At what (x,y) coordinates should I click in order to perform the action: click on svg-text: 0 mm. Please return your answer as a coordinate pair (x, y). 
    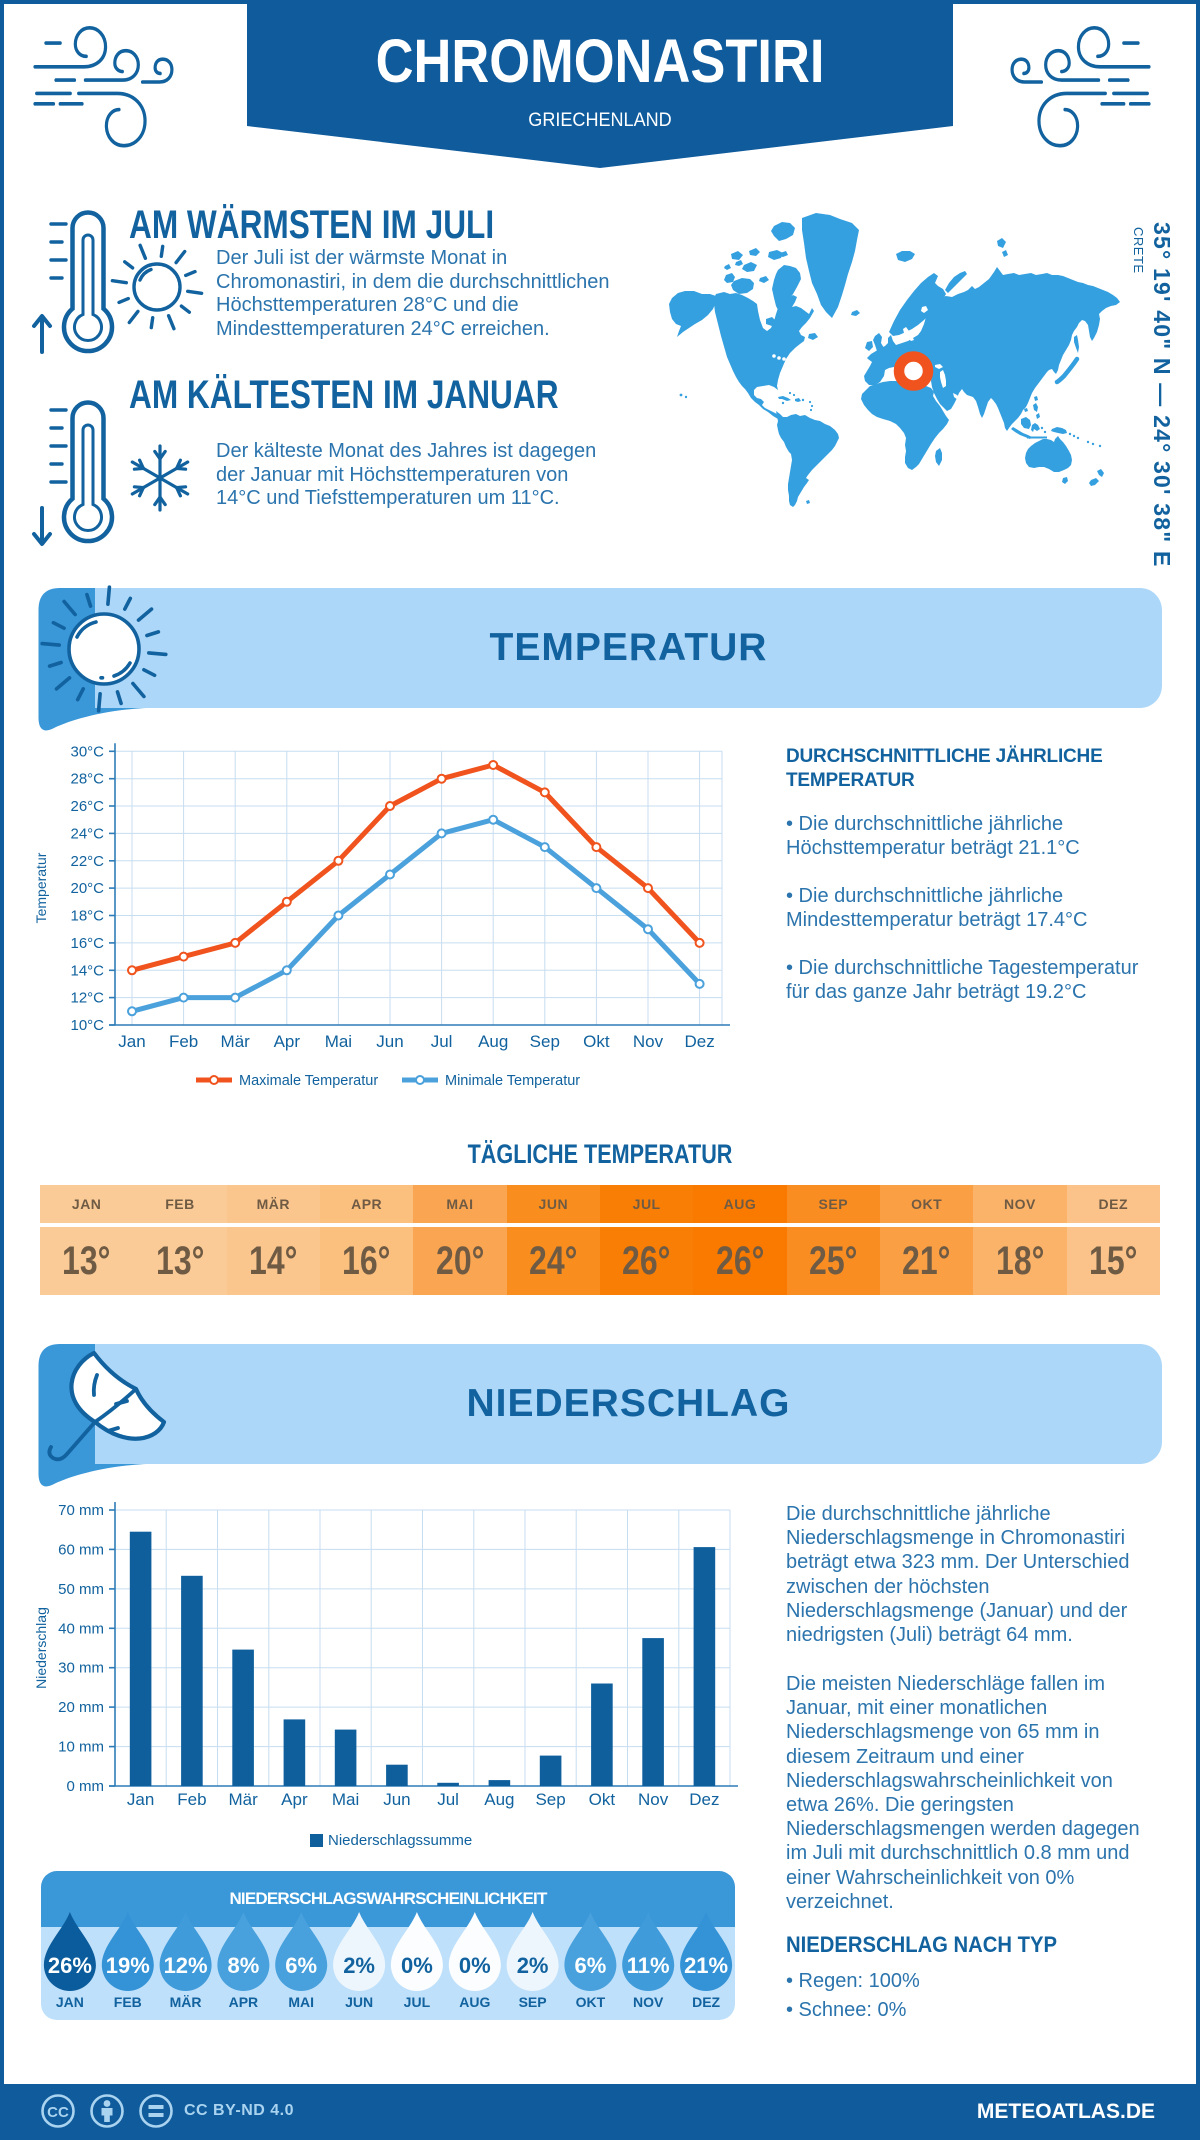
    Looking at the image, I should click on (86, 1786).